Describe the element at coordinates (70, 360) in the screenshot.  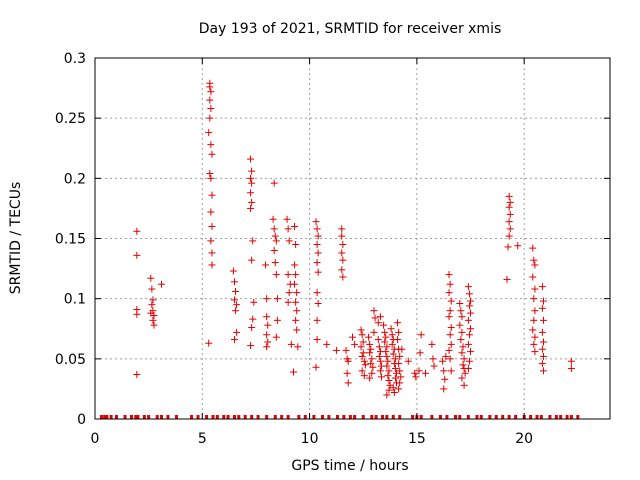
I see `y-tick-label: 0.05` at that location.